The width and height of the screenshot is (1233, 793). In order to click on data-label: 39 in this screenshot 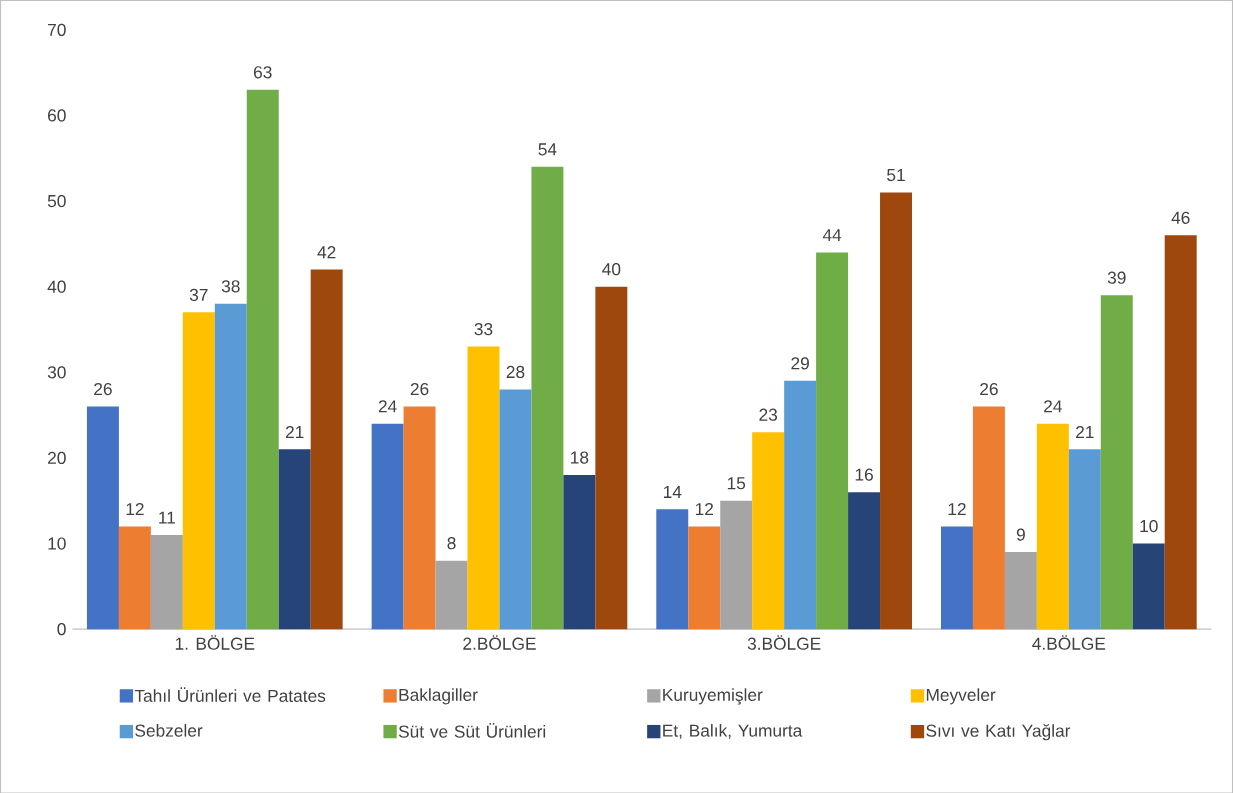, I will do `click(1116, 277)`.